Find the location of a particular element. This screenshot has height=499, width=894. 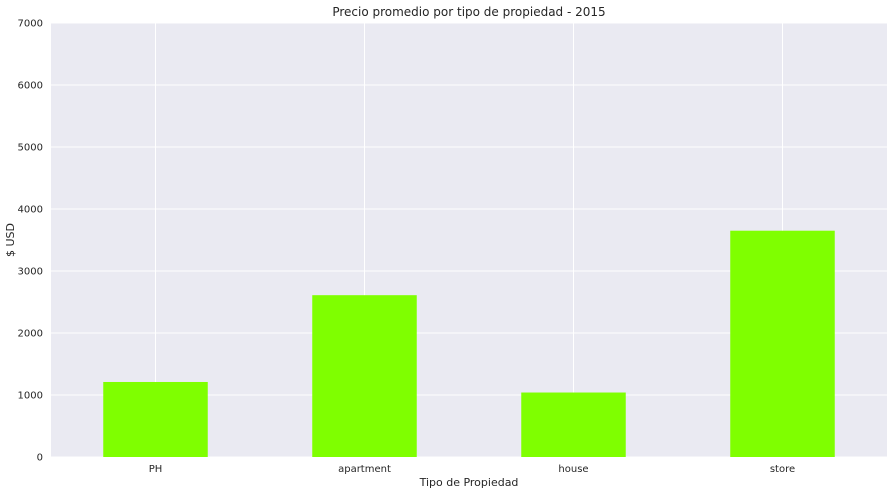

x-axis-label: Tipo de Propiedad is located at coordinates (469, 482).